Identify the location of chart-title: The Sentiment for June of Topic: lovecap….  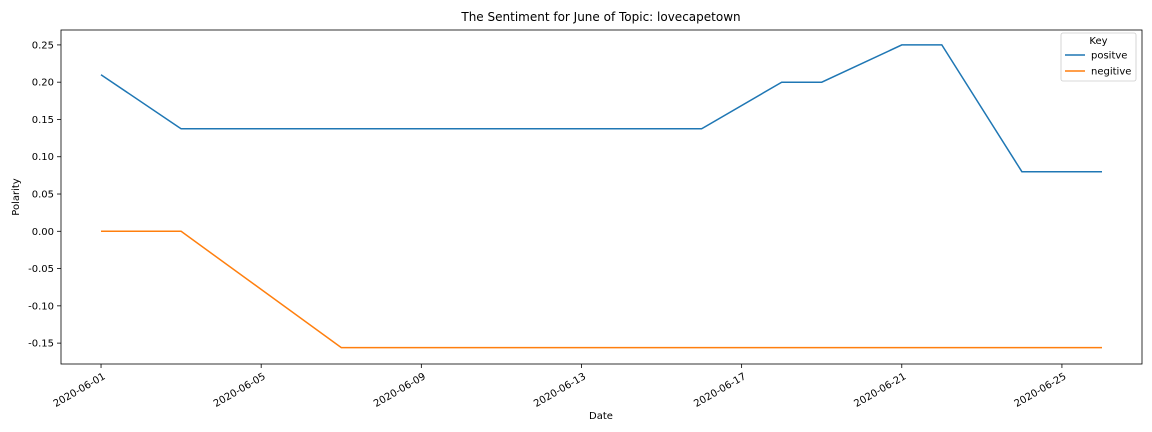
(600, 17).